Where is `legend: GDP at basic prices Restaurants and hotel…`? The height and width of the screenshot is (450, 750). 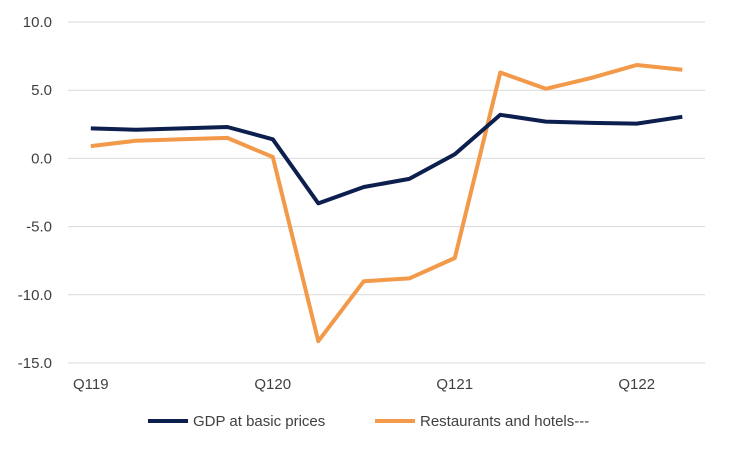 legend: GDP at basic prices Restaurants and hotel… is located at coordinates (368, 421).